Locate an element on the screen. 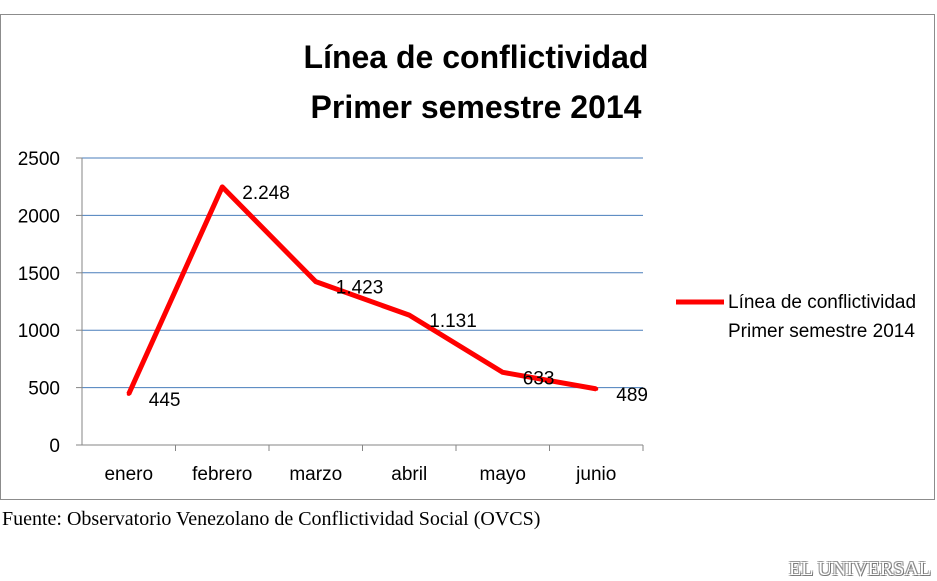 The height and width of the screenshot is (581, 937). y-tick-label: 2500 is located at coordinates (39, 159).